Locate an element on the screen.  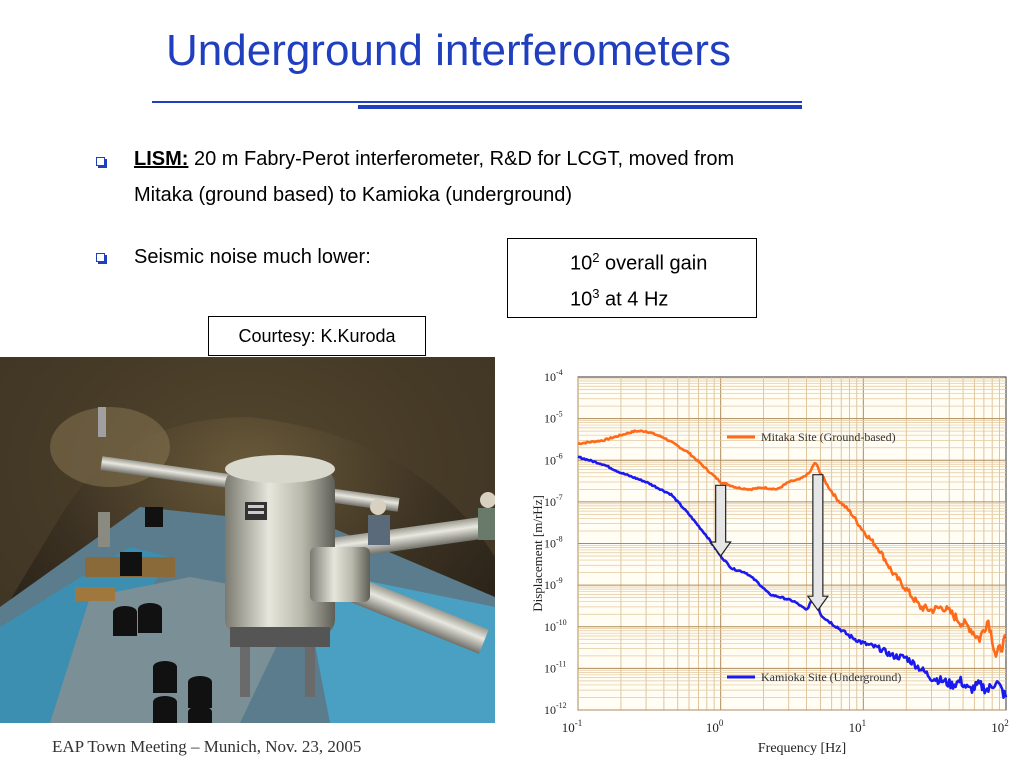
legend-label: Mitaka Site (Ground-based) is located at coordinates (828, 437).